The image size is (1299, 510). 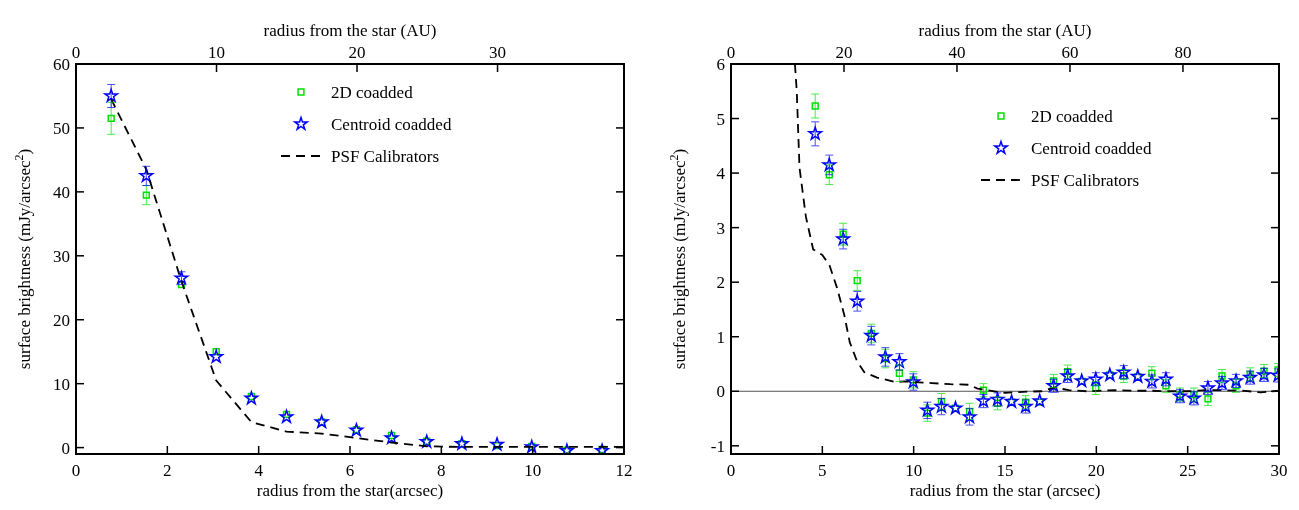 What do you see at coordinates (721, 174) in the screenshot?
I see `y-tick-label: 4` at bounding box center [721, 174].